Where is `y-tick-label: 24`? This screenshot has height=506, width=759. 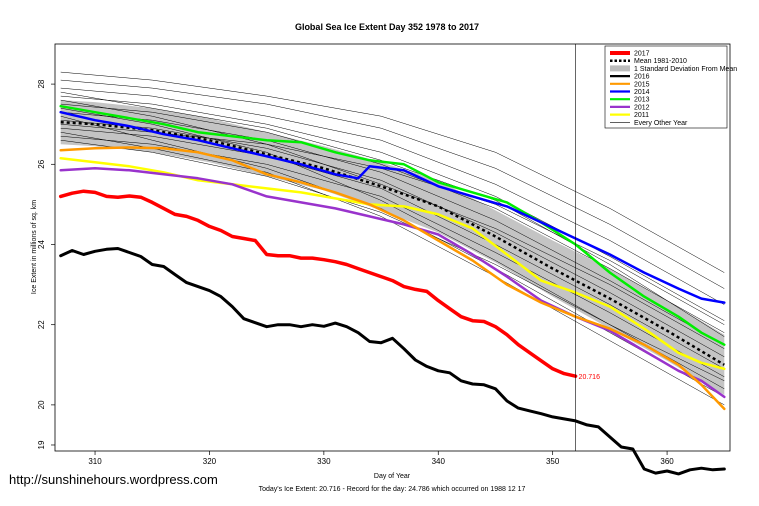
y-tick-label: 24 is located at coordinates (41, 243).